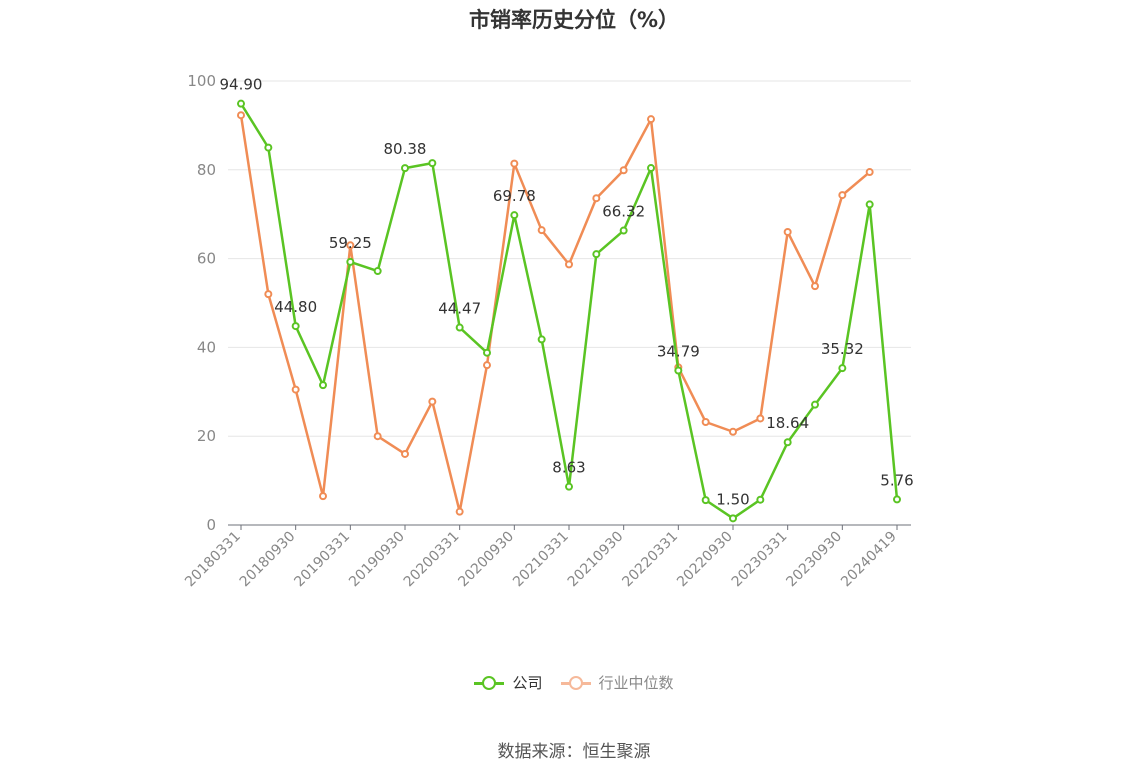 The image size is (1148, 776). What do you see at coordinates (705, 560) in the screenshot?
I see `x-tick-label: 20220930` at bounding box center [705, 560].